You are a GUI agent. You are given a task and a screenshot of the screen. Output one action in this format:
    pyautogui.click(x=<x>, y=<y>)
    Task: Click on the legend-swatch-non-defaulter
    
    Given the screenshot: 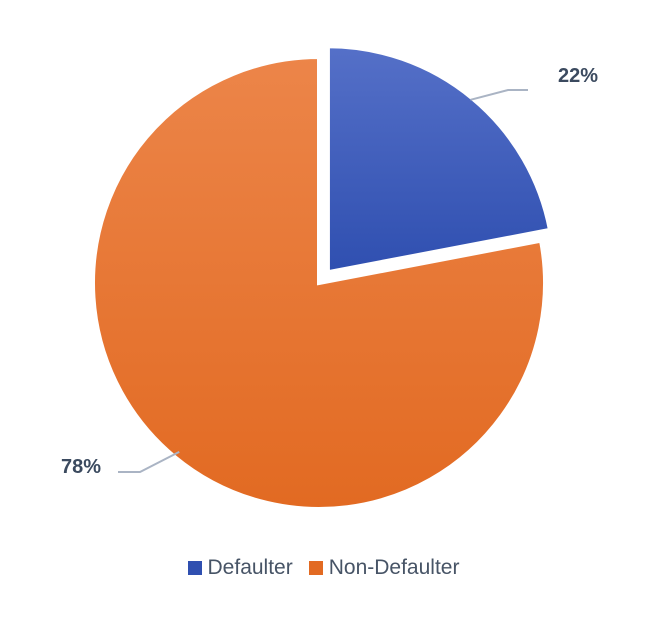 What is the action you would take?
    pyautogui.click(x=315, y=568)
    